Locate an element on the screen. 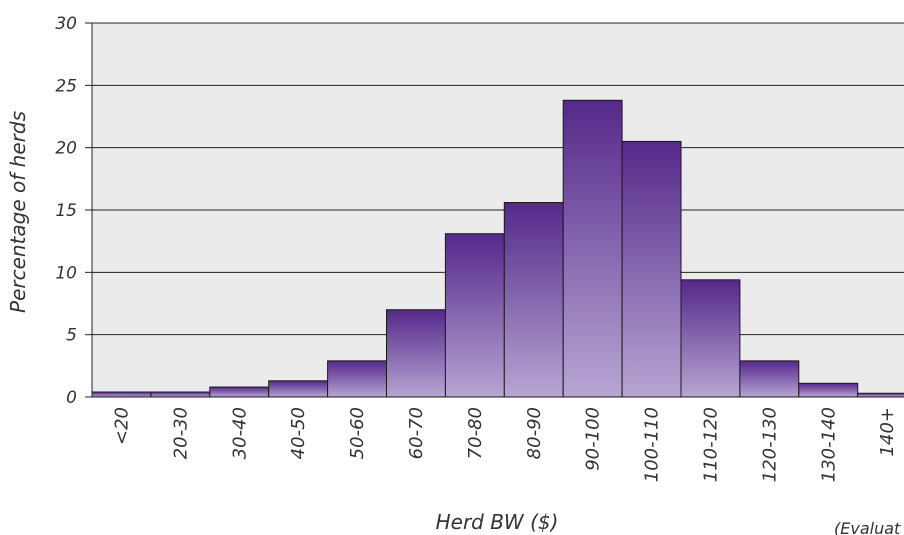  x-tick-label: 80-90 is located at coordinates (534, 433).